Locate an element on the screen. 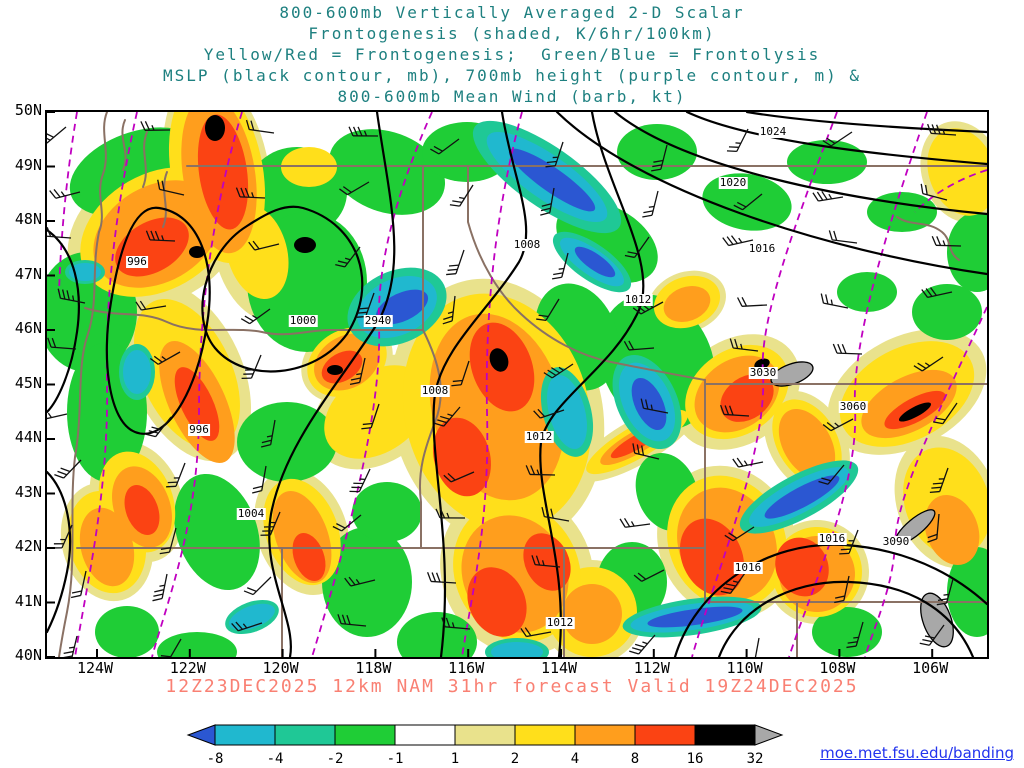 The image size is (1024, 768). lat-axis-label: 46N is located at coordinates (28, 328).